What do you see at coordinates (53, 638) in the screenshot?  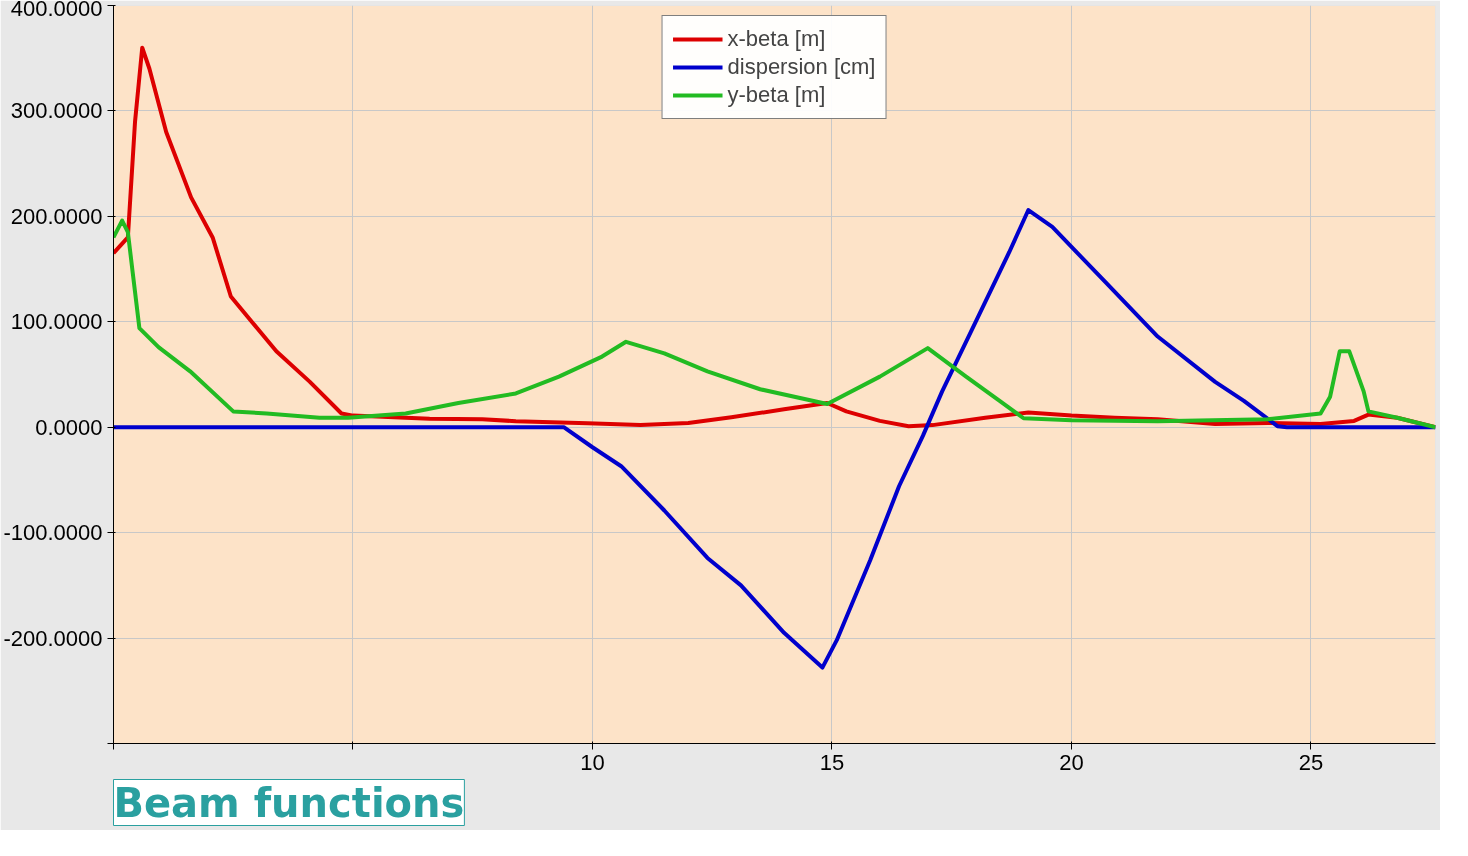 I see `y-tick-label: -200.0000` at bounding box center [53, 638].